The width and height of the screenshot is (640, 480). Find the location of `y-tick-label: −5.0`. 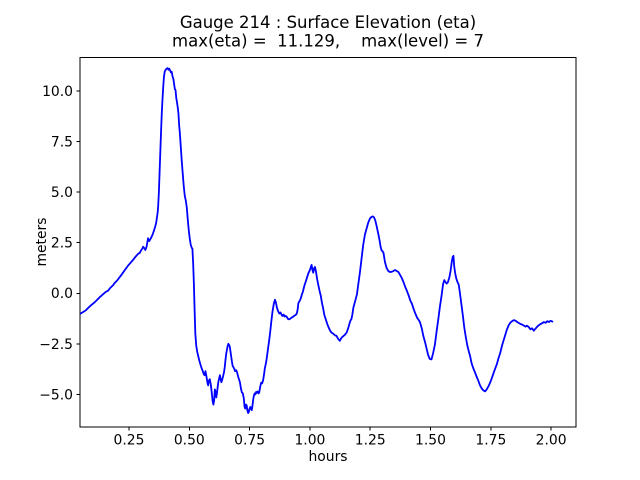

y-tick-label: −5.0 is located at coordinates (56, 395).